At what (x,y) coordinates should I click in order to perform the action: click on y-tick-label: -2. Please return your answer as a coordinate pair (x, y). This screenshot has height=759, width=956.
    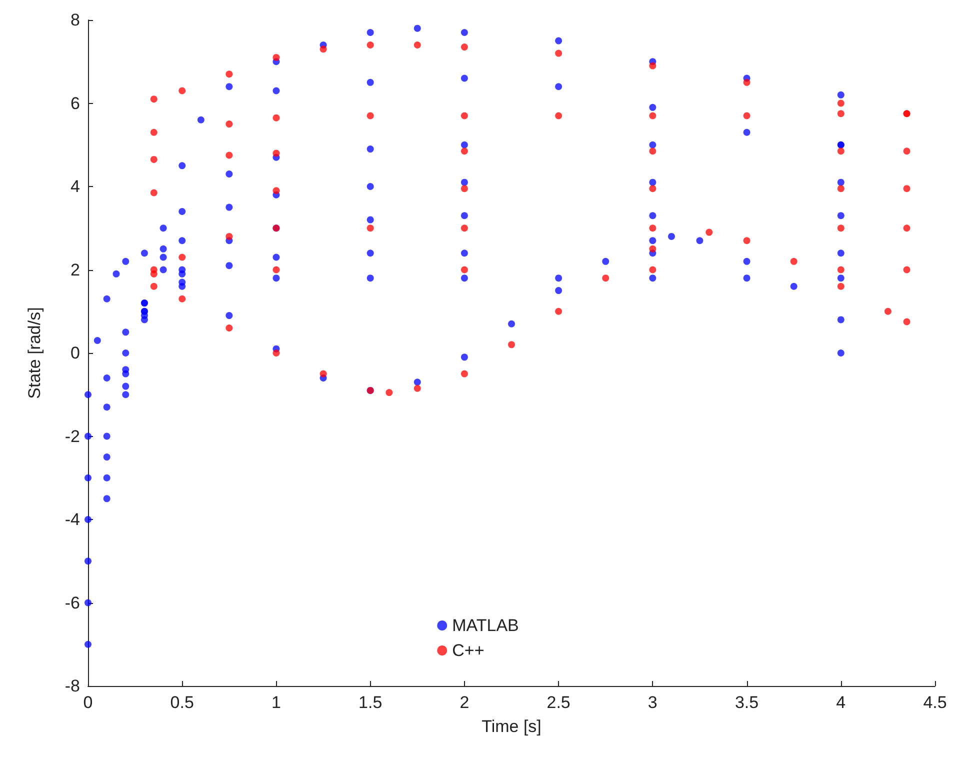
    Looking at the image, I should click on (72, 436).